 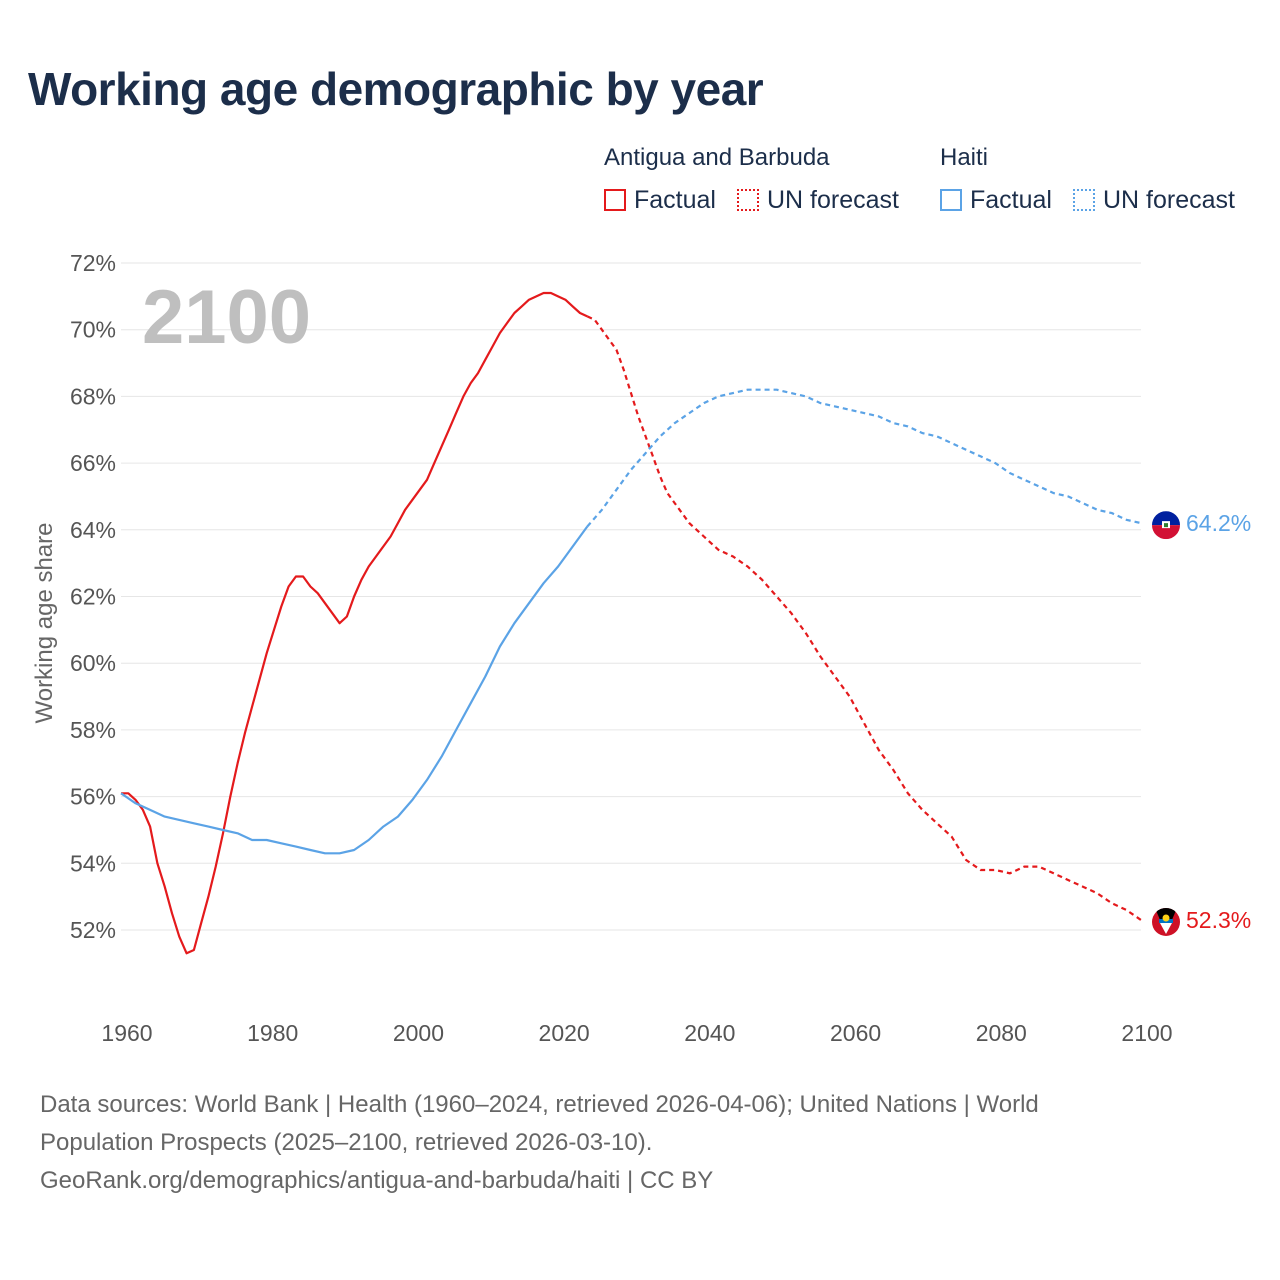 What do you see at coordinates (864, 458) in the screenshot?
I see `haiti-forecast-line` at bounding box center [864, 458].